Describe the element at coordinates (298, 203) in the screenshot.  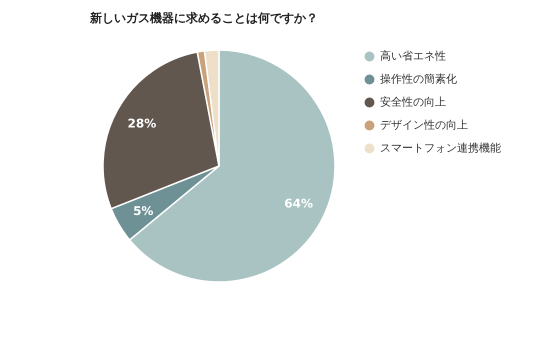
I see `data-label: 64%` at that location.